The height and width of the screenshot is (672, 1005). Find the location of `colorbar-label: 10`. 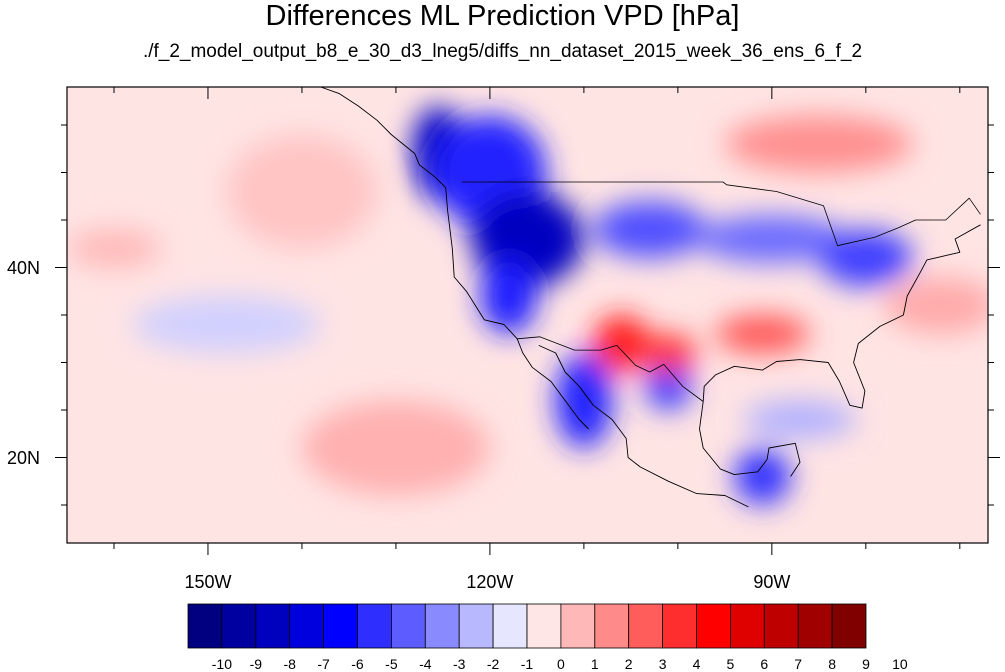

colorbar-label: 10 is located at coordinates (900, 664).